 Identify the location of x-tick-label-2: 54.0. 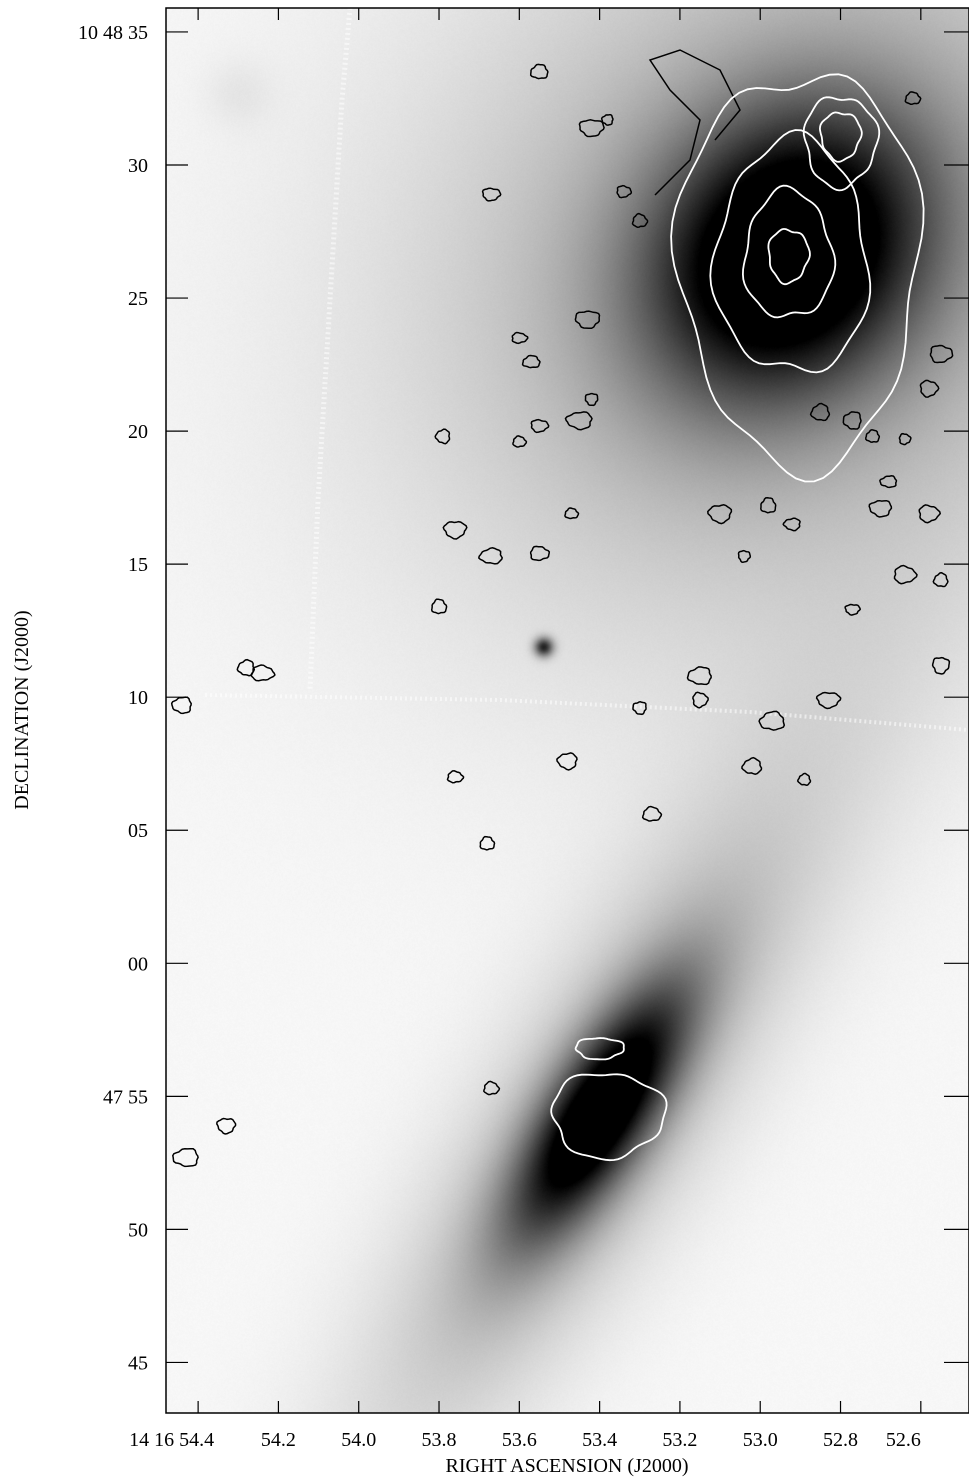
(358, 1440).